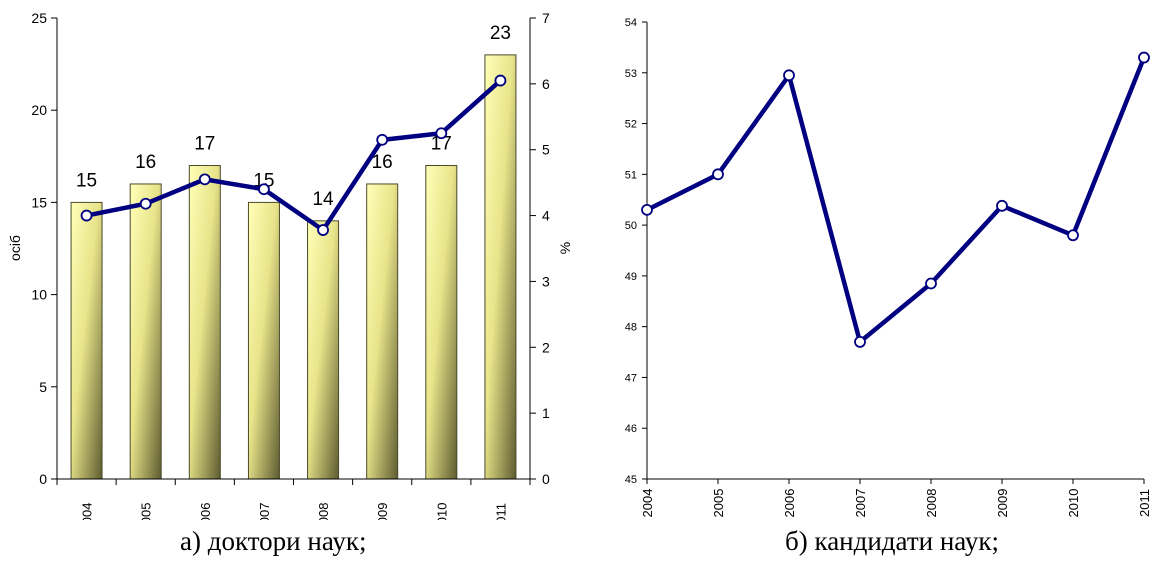 The width and height of the screenshot is (1153, 577). I want to click on right-y-tick-label: 0, so click(546, 479).